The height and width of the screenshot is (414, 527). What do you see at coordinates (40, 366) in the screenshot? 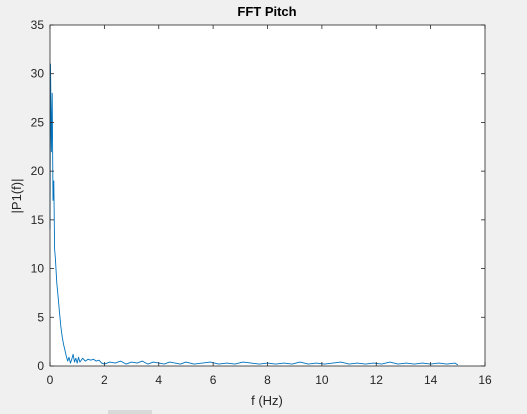
I see `y-tick-label: 0` at bounding box center [40, 366].